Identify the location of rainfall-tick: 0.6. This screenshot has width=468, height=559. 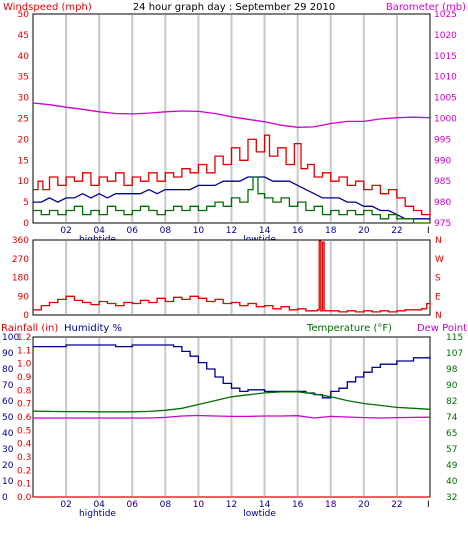
(24, 418).